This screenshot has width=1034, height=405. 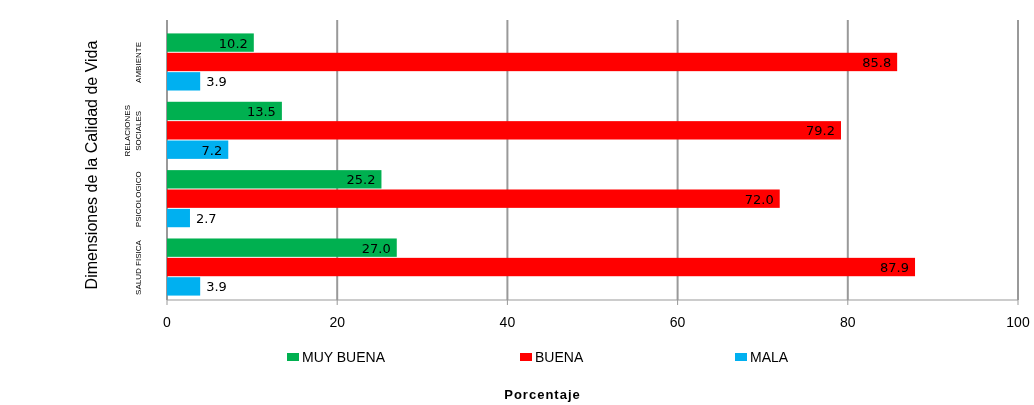 I want to click on legend-label: MALA, so click(x=769, y=357).